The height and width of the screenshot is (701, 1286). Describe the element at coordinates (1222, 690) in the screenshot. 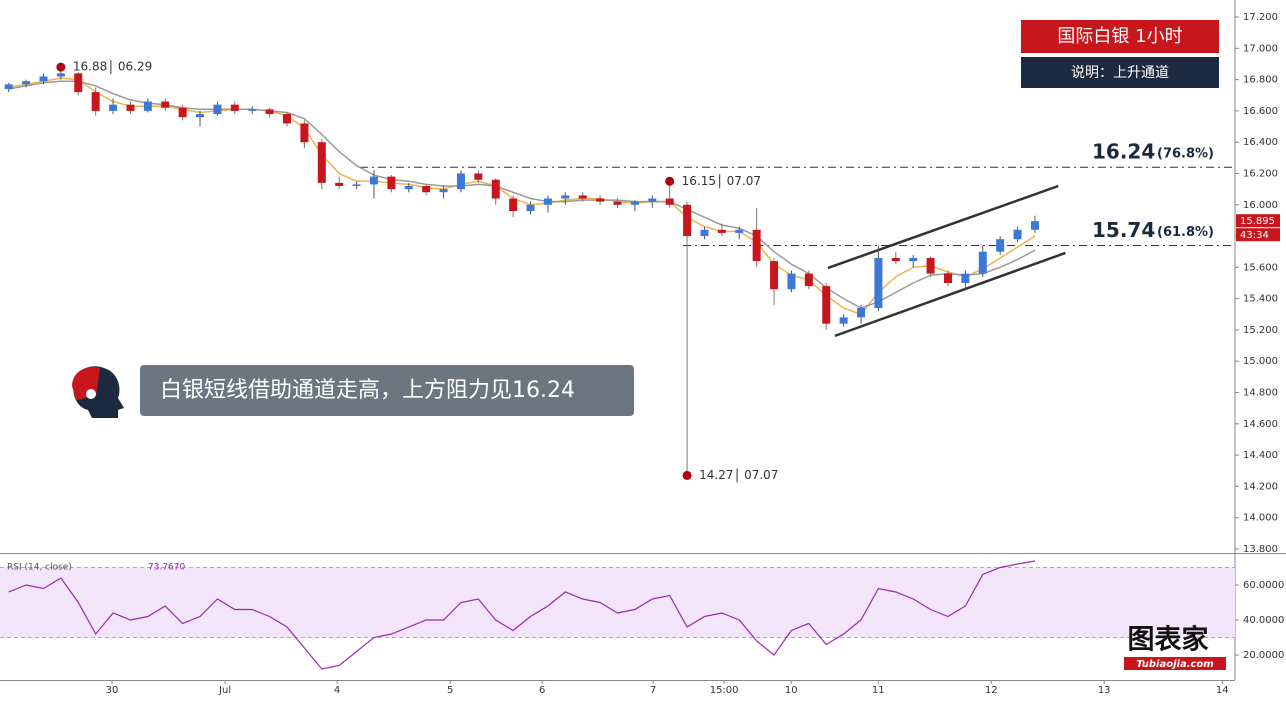

I see `x-tick-label: 14` at that location.